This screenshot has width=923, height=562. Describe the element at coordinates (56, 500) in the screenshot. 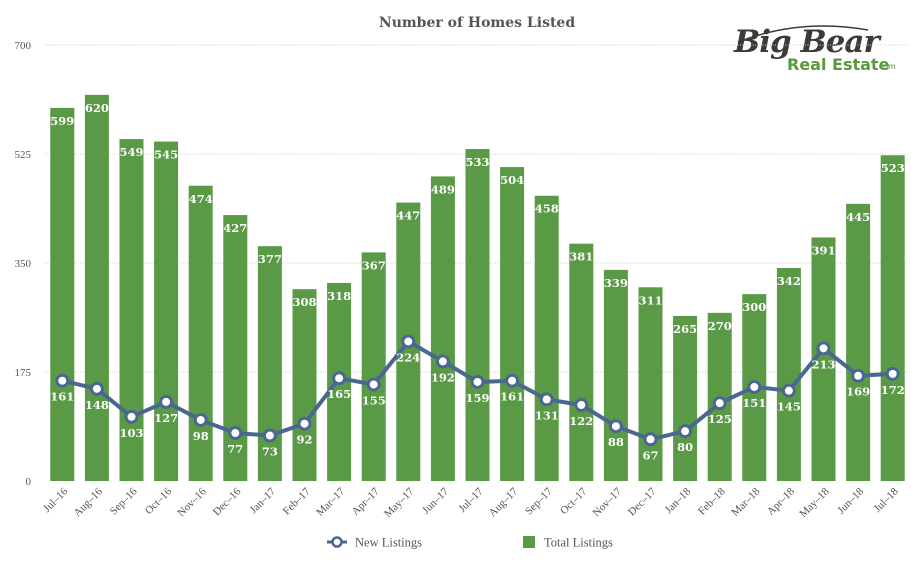

I see `x-tick-label: Jul–16` at that location.